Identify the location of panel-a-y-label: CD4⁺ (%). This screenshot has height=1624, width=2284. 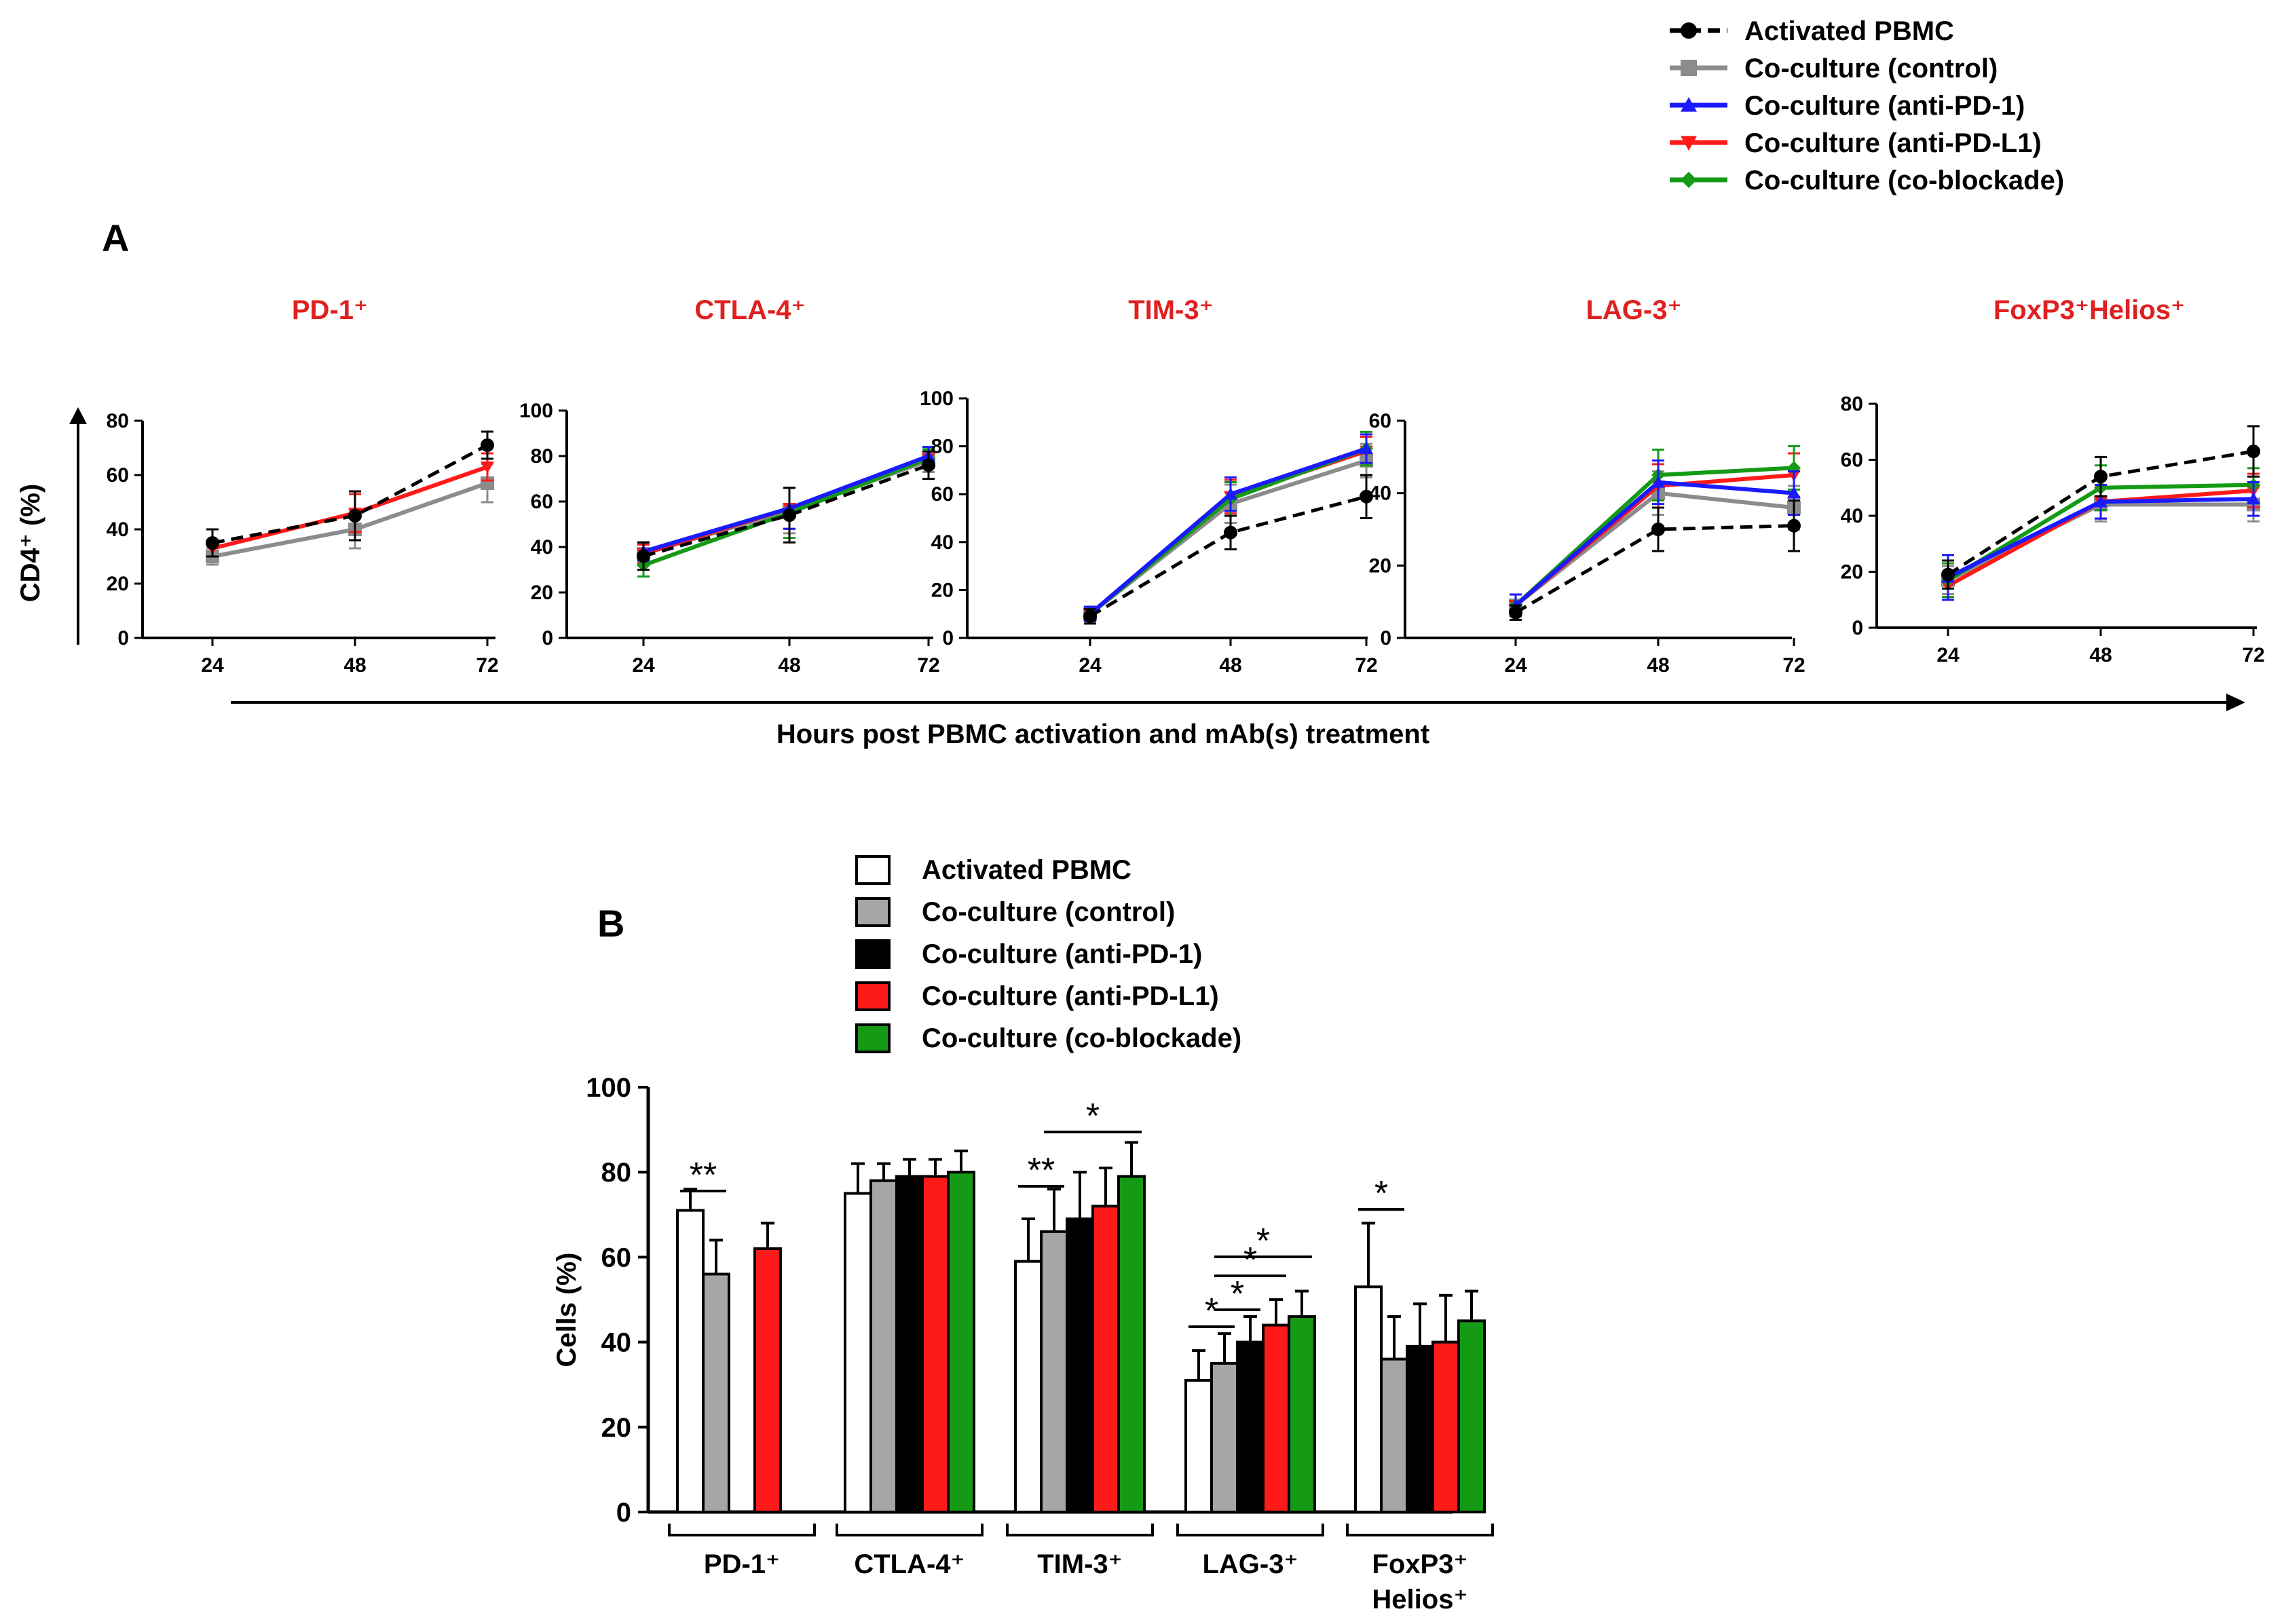
(30, 543).